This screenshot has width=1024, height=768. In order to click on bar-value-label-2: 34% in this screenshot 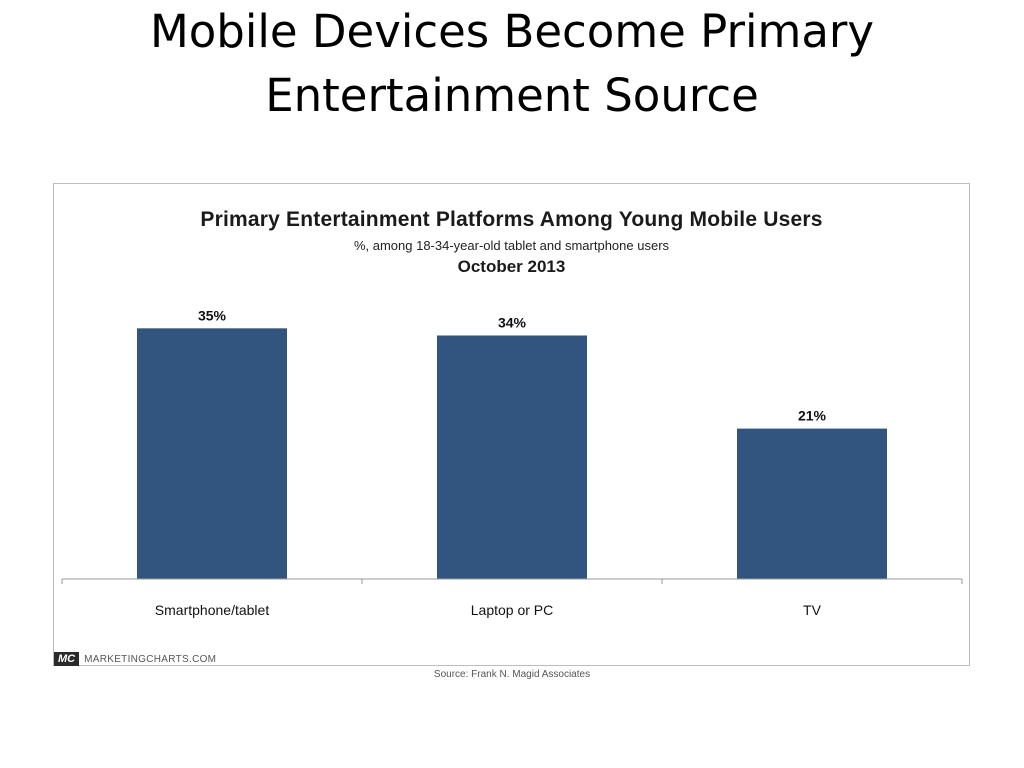, I will do `click(512, 322)`.